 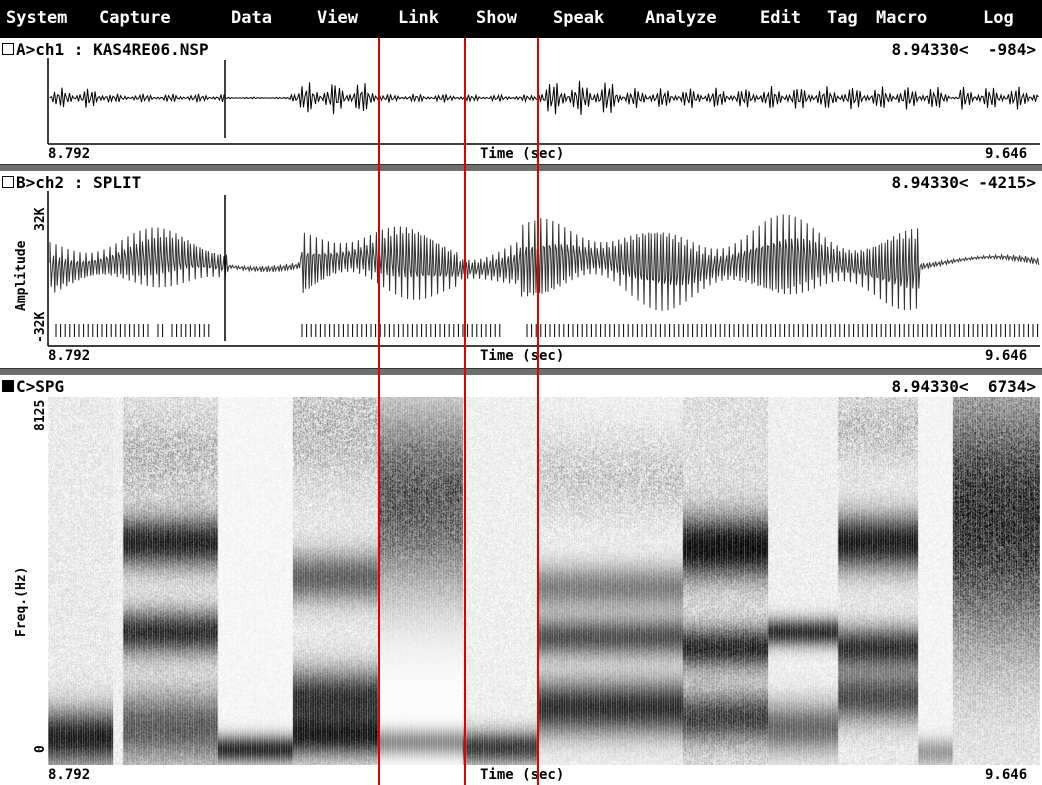 I want to click on cursor-value: 6734>, so click(x=1012, y=386).